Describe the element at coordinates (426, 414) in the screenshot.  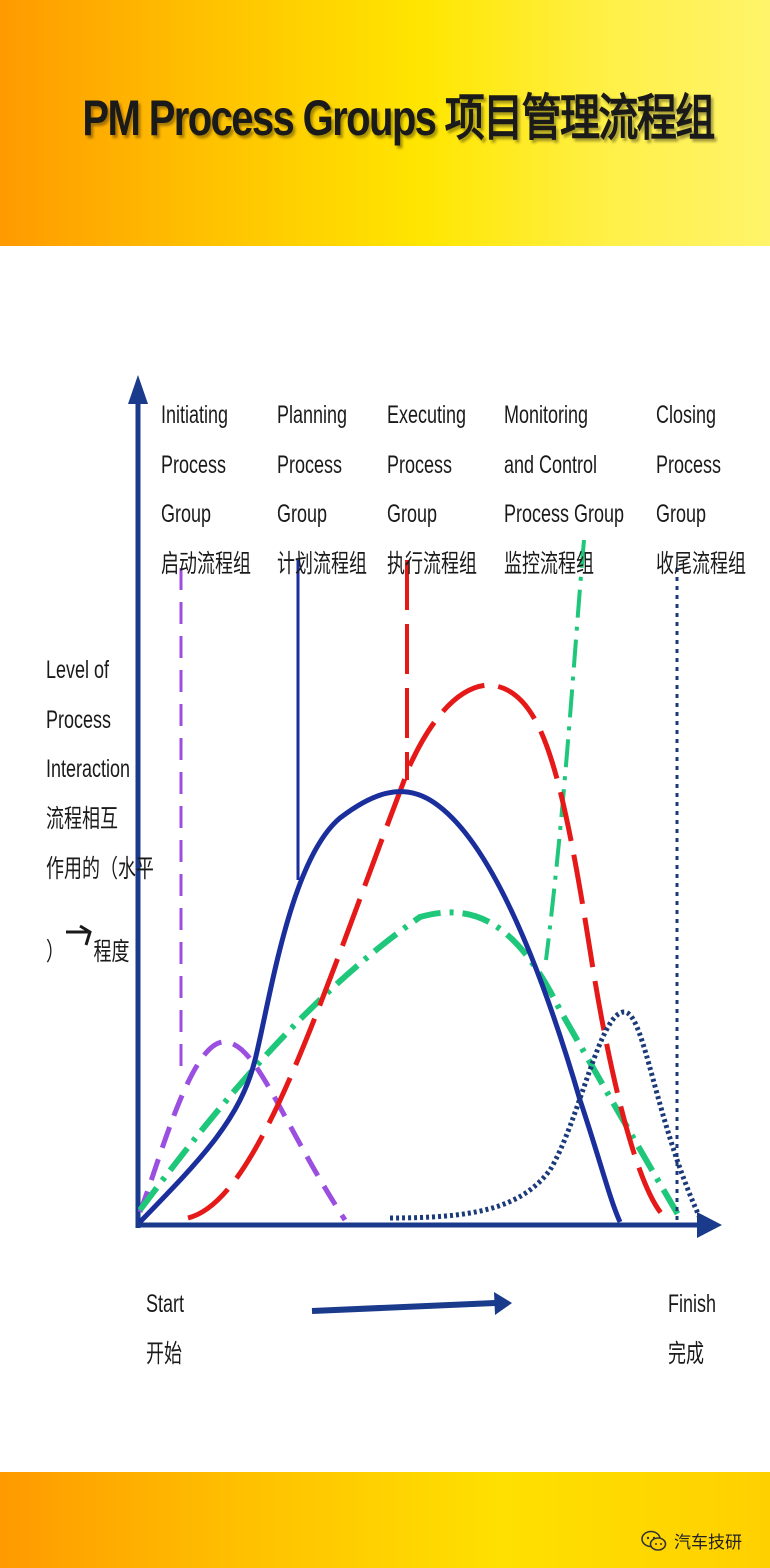
I see `executing-label-line: Executing` at that location.